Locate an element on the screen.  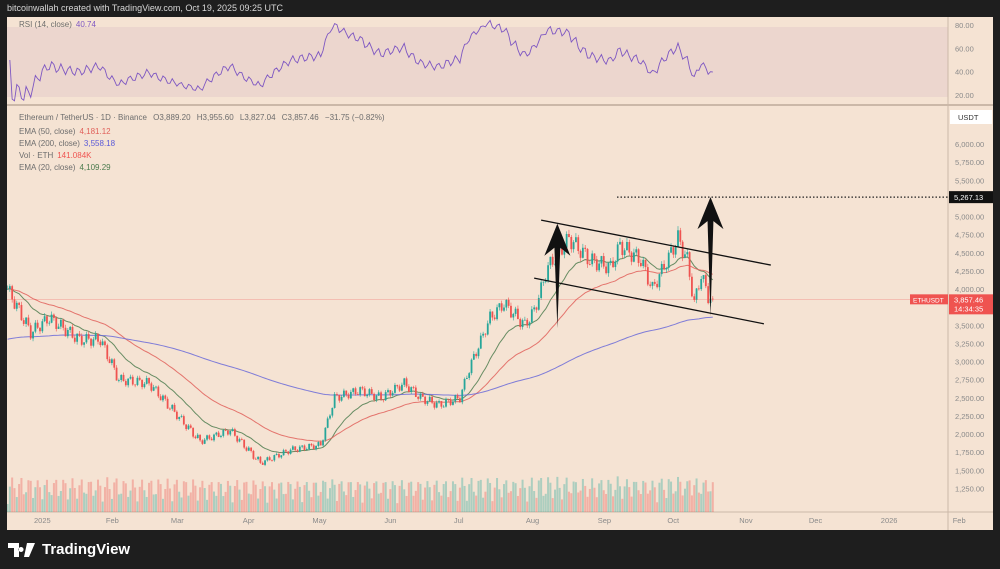
price-tick-label: 3,250.00 is located at coordinates (969, 343).